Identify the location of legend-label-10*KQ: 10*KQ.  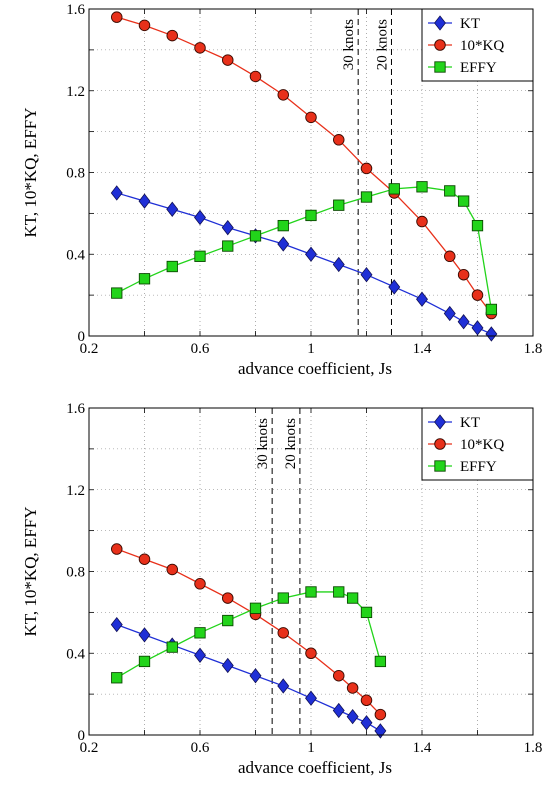
(482, 46).